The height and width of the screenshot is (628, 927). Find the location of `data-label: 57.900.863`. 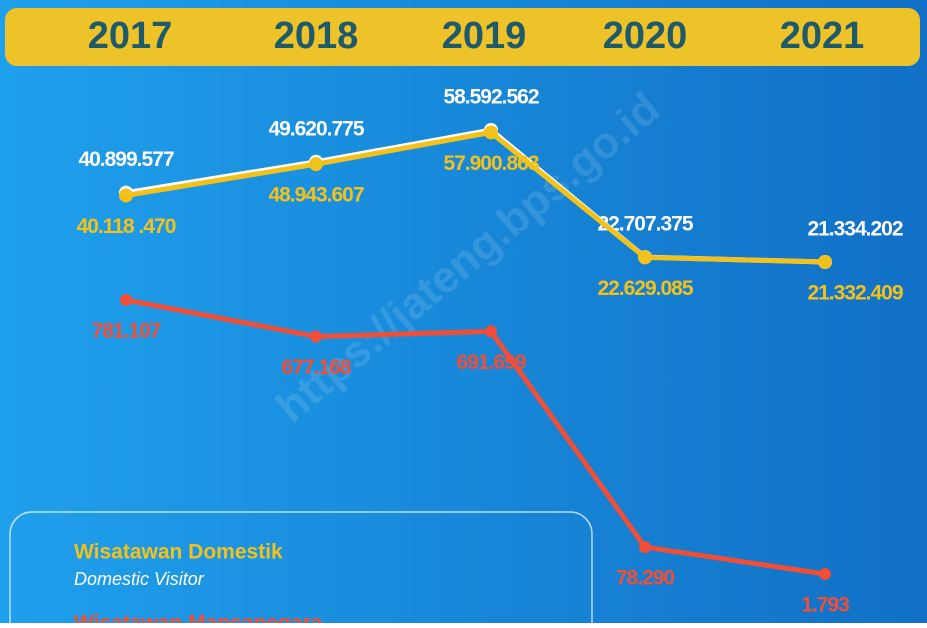

data-label: 57.900.863 is located at coordinates (490, 163).